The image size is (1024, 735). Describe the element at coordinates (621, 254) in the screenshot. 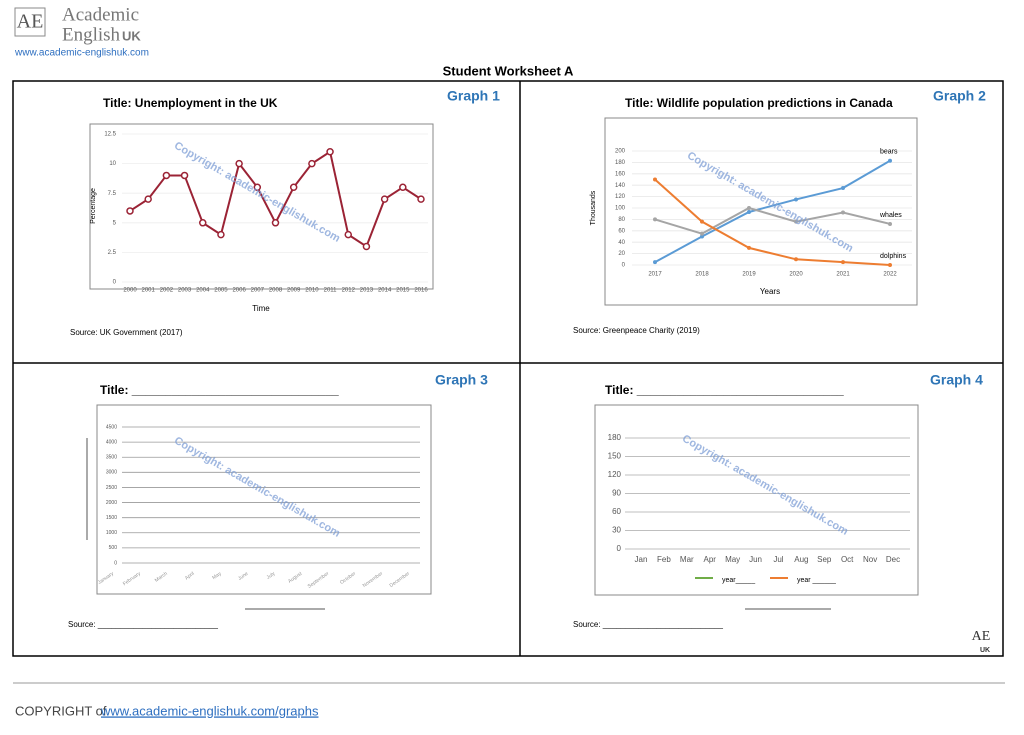

I see `y-tick-label: 20` at that location.